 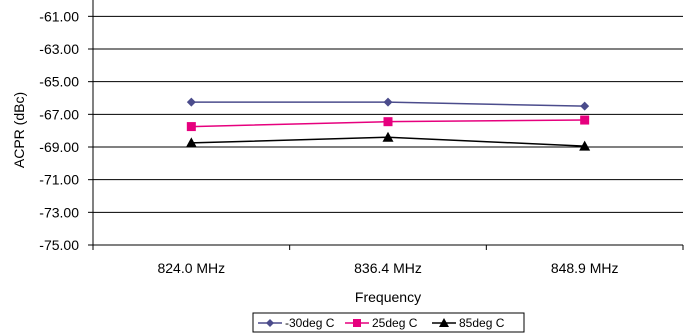 What do you see at coordinates (59, 245) in the screenshot?
I see `y-tick-label: -75.00` at bounding box center [59, 245].